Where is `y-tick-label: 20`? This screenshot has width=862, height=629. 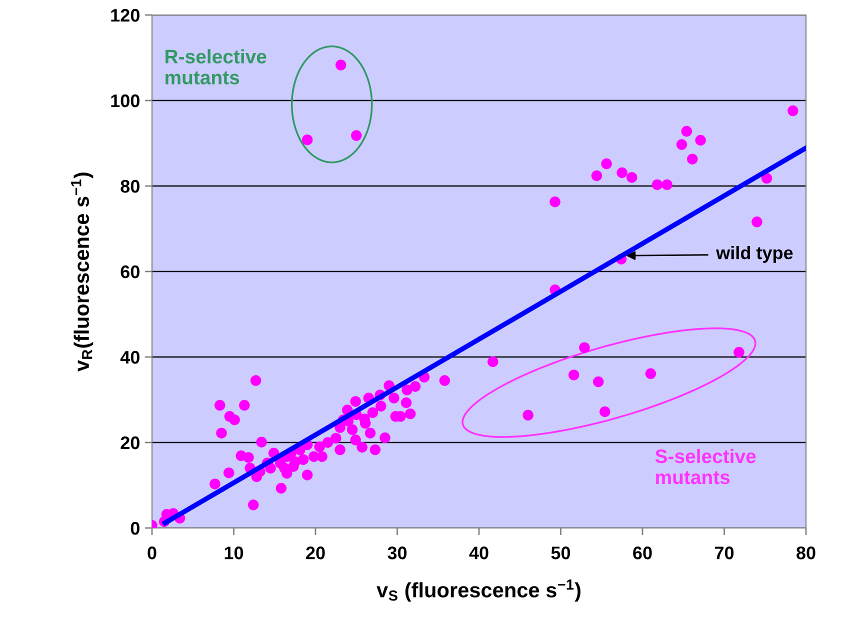
y-tick-label: 20 is located at coordinates (130, 443).